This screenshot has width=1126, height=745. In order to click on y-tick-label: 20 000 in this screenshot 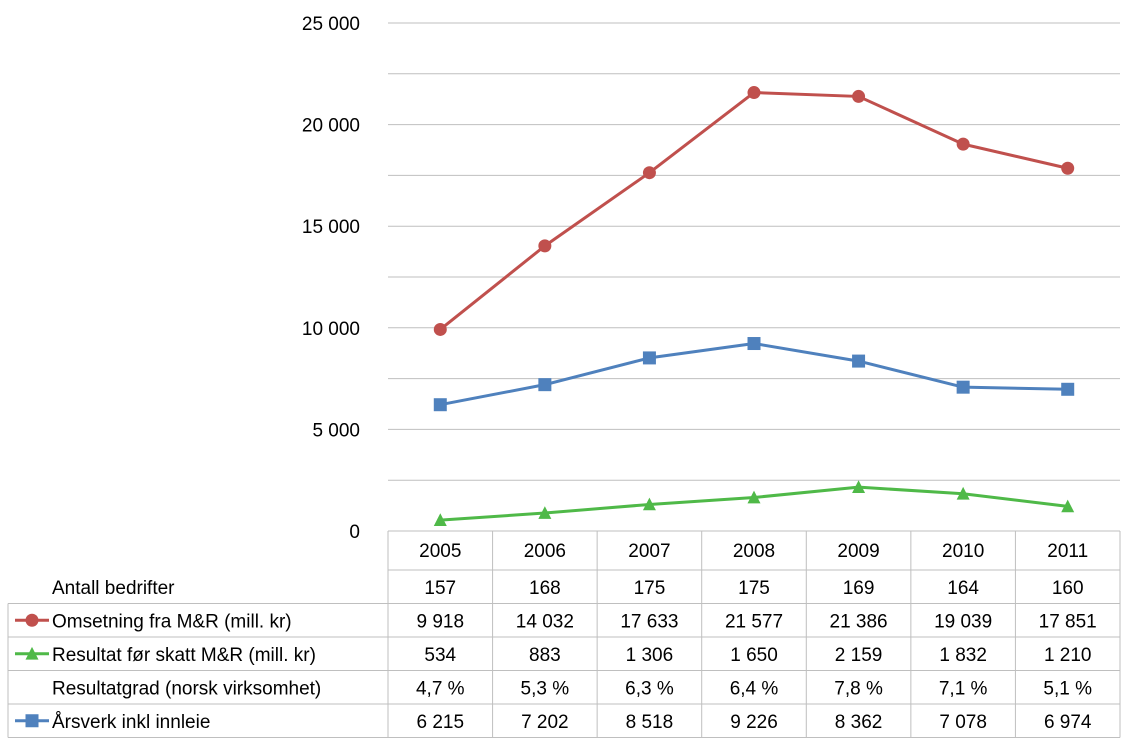, I will do `click(331, 126)`.